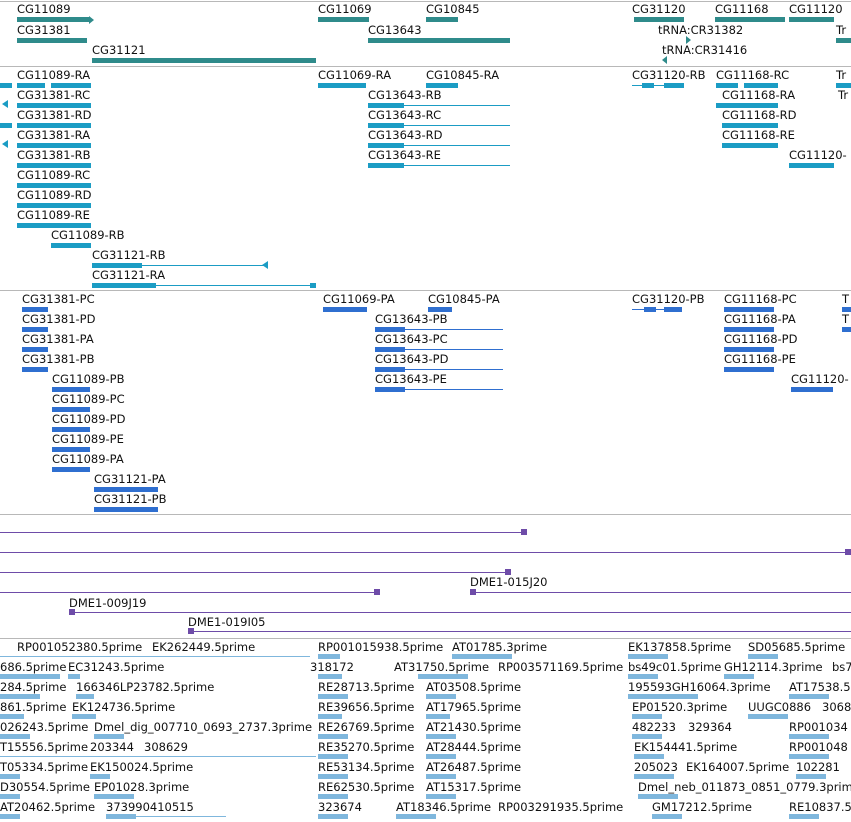 The width and height of the screenshot is (851, 822). I want to click on est-label: 166346LP23782.5prime, so click(145, 687).